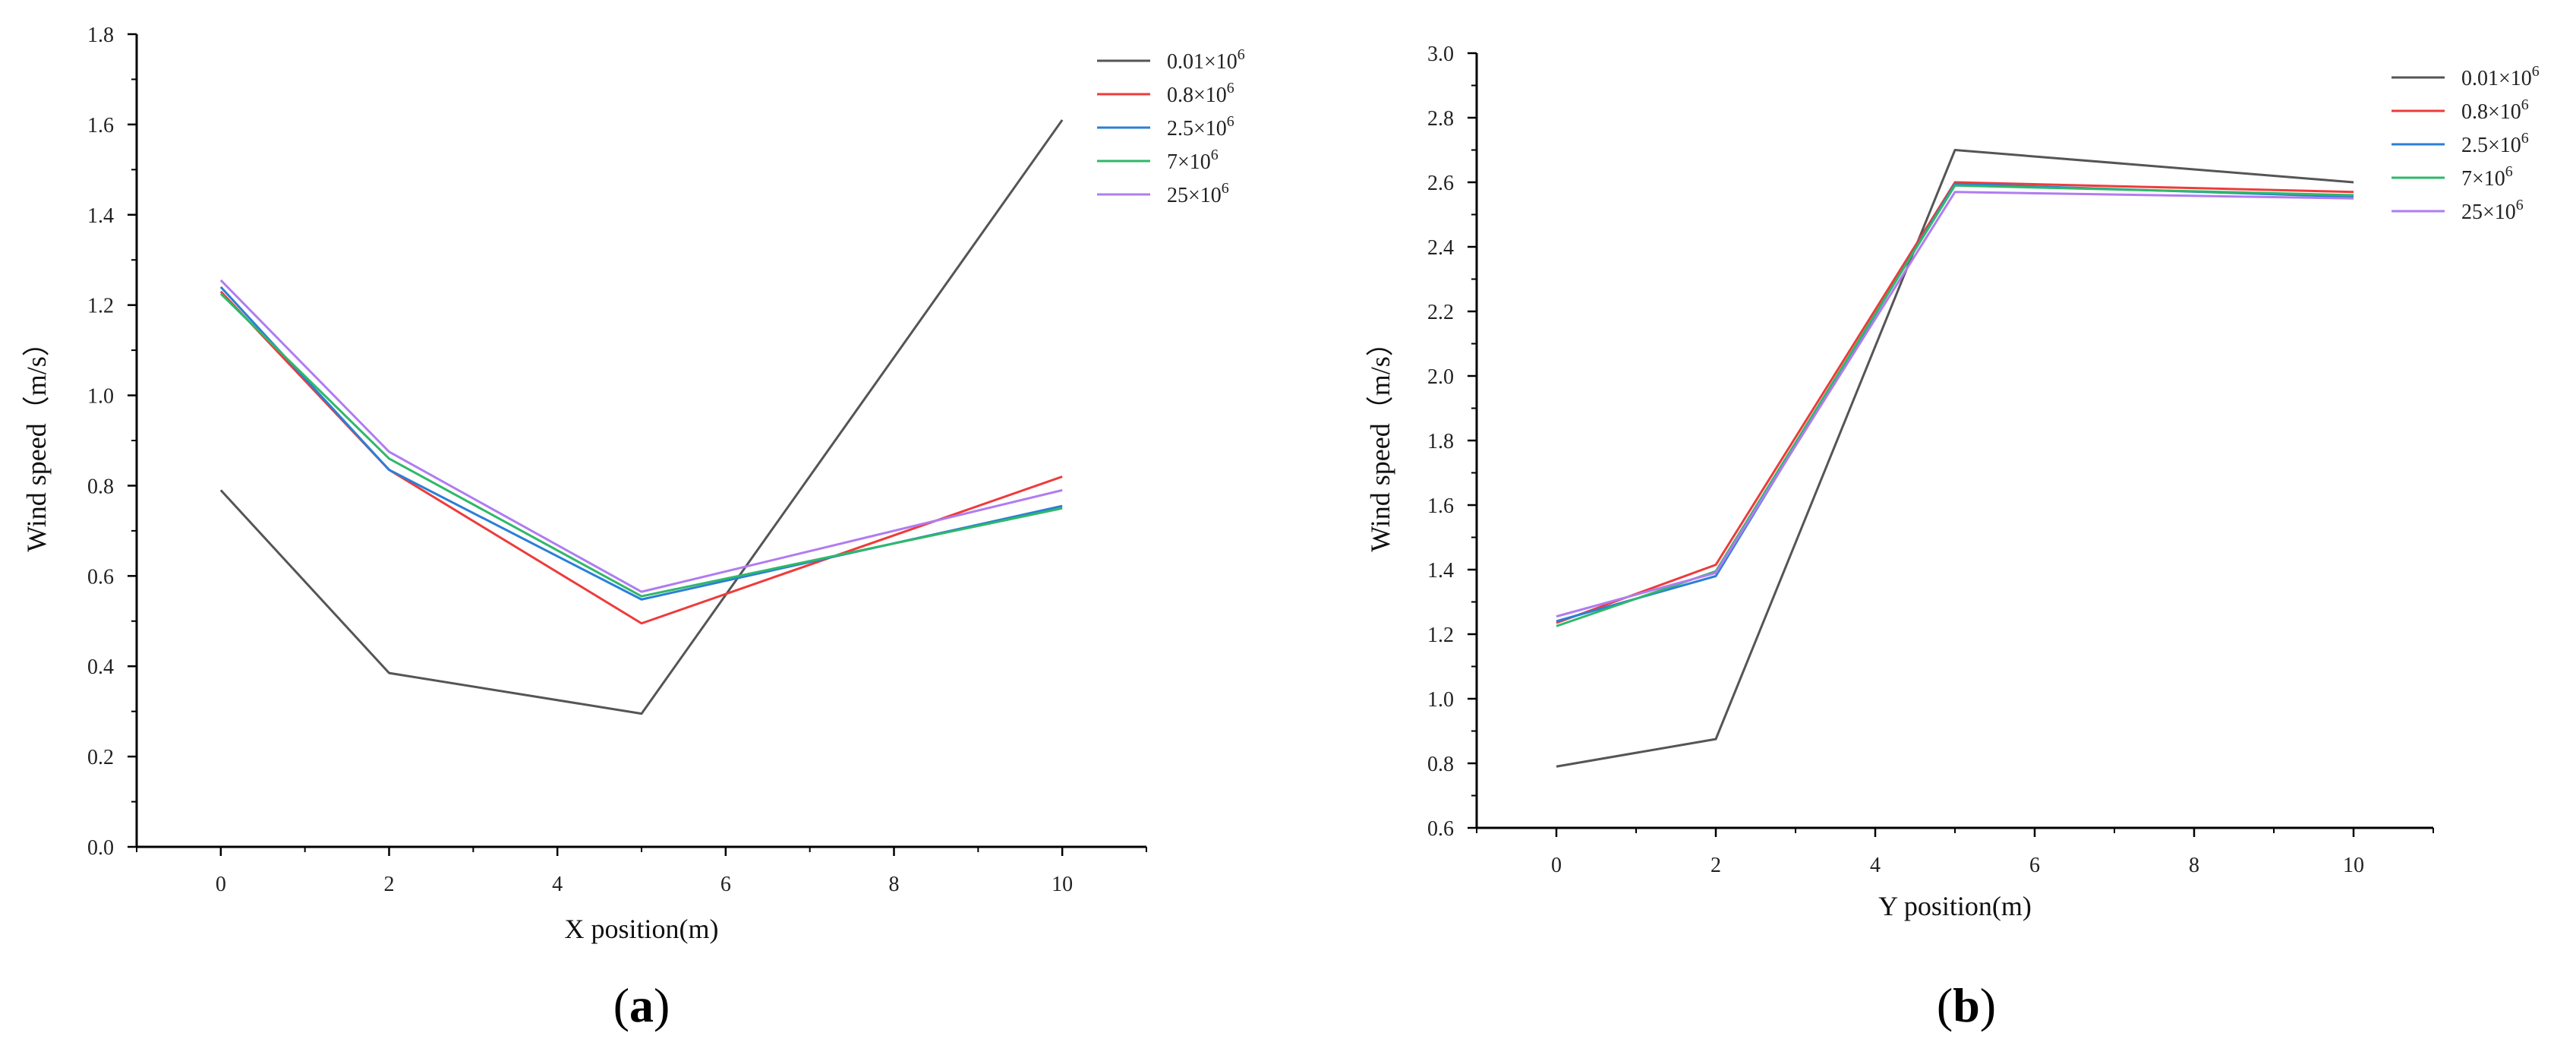  I want to click on y-tick-label: 0.2, so click(100, 757).